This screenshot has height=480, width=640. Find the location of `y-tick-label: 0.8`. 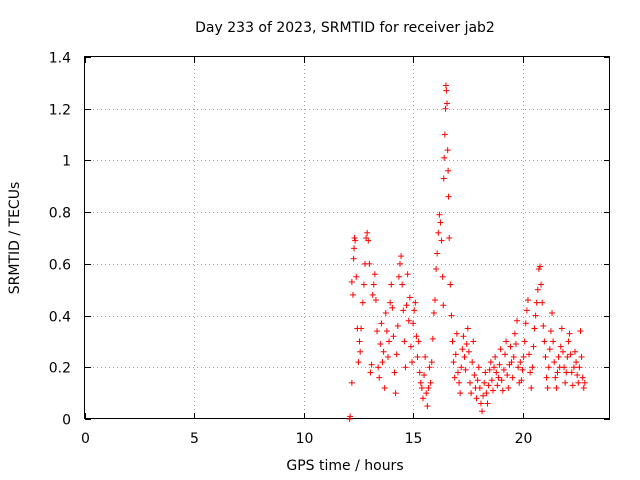

y-tick-label: 0.8 is located at coordinates (60, 214).